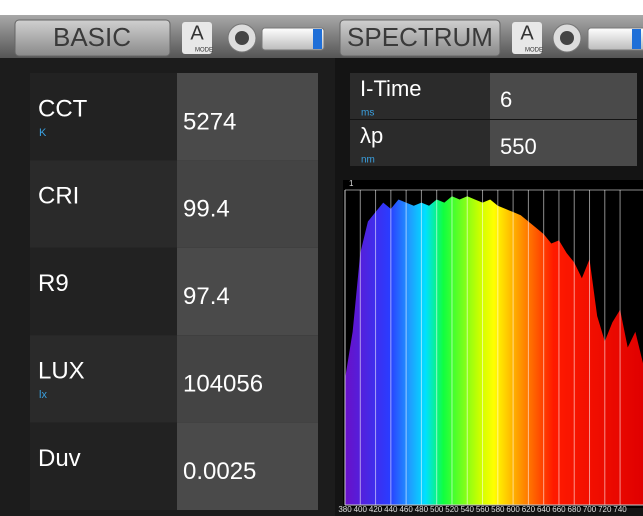 The width and height of the screenshot is (643, 516). Describe the element at coordinates (559, 509) in the screenshot. I see `x-tick-label: 660` at that location.